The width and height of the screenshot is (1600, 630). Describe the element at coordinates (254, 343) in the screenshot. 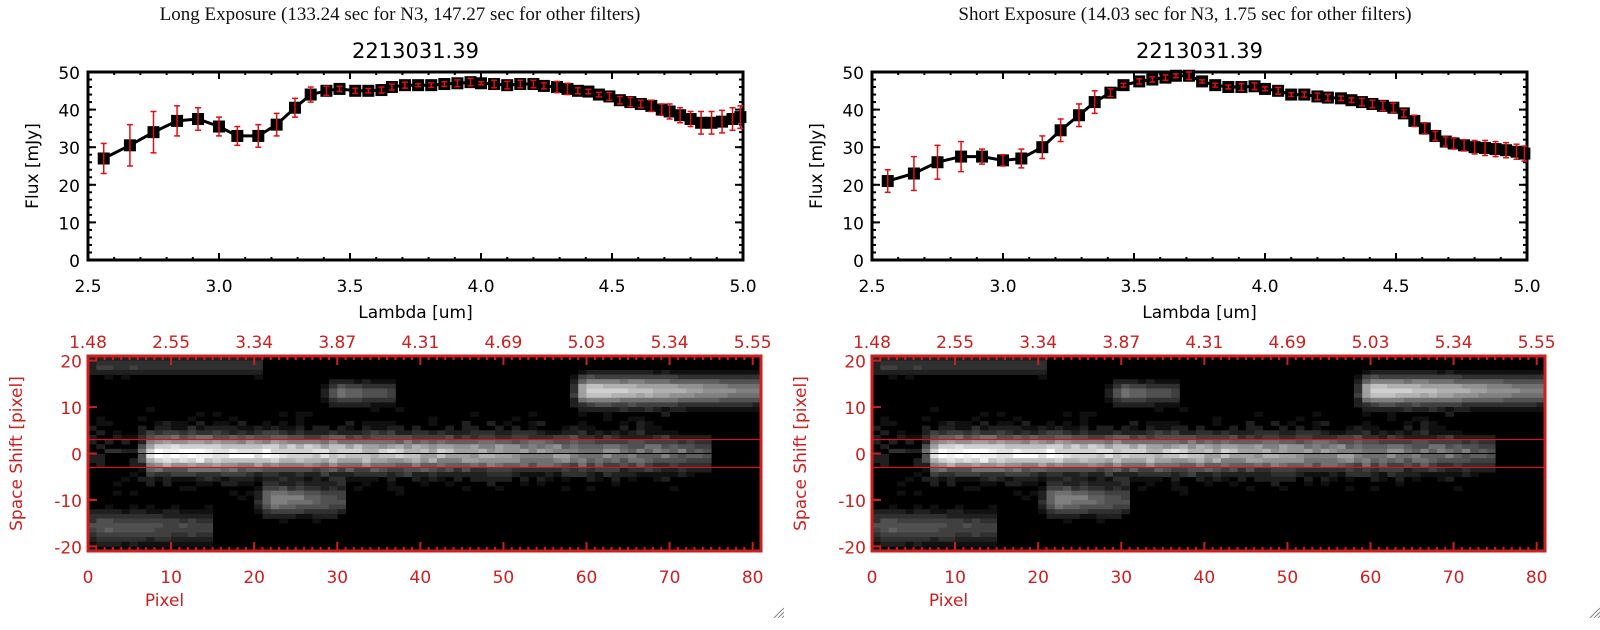

I see `top-wavelength-label: 3.34` at that location.